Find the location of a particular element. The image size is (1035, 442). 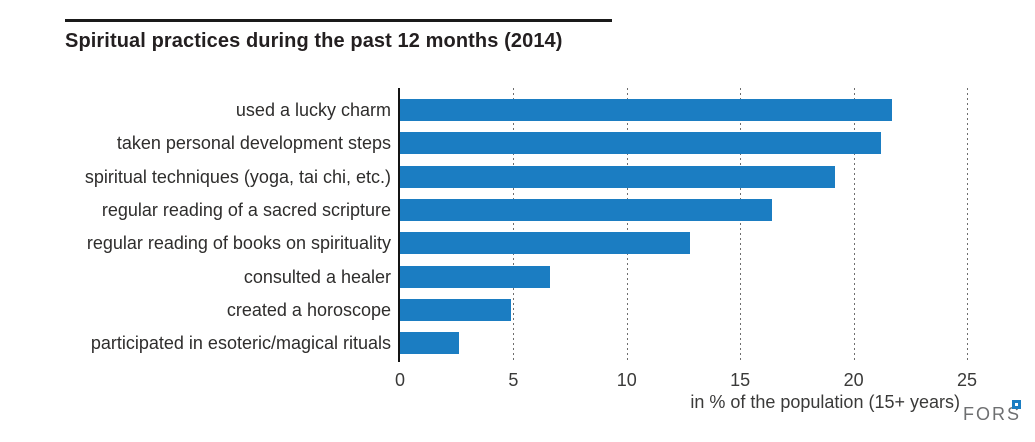

x-tick-label-15: 15 is located at coordinates (740, 380).